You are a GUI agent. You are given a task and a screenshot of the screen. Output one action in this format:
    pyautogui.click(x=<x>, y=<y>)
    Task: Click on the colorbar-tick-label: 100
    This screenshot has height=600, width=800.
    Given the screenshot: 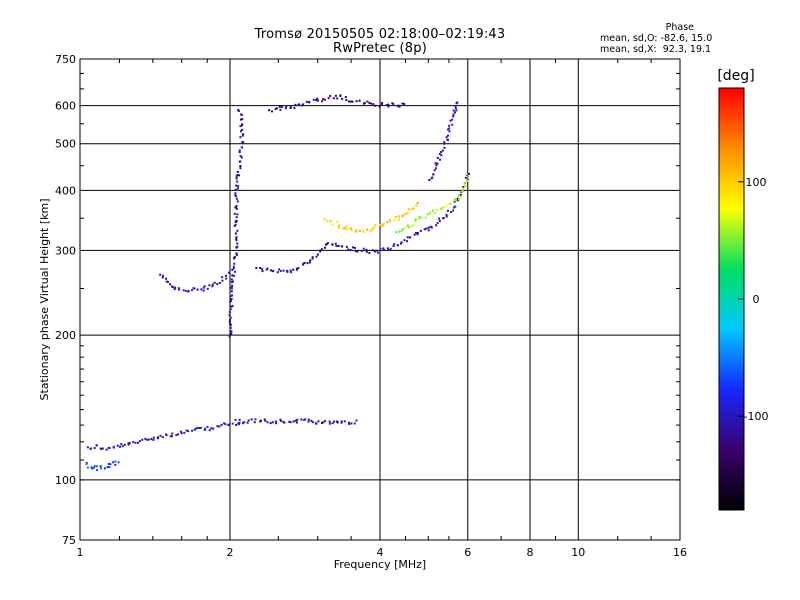 What is the action you would take?
    pyautogui.click(x=756, y=182)
    